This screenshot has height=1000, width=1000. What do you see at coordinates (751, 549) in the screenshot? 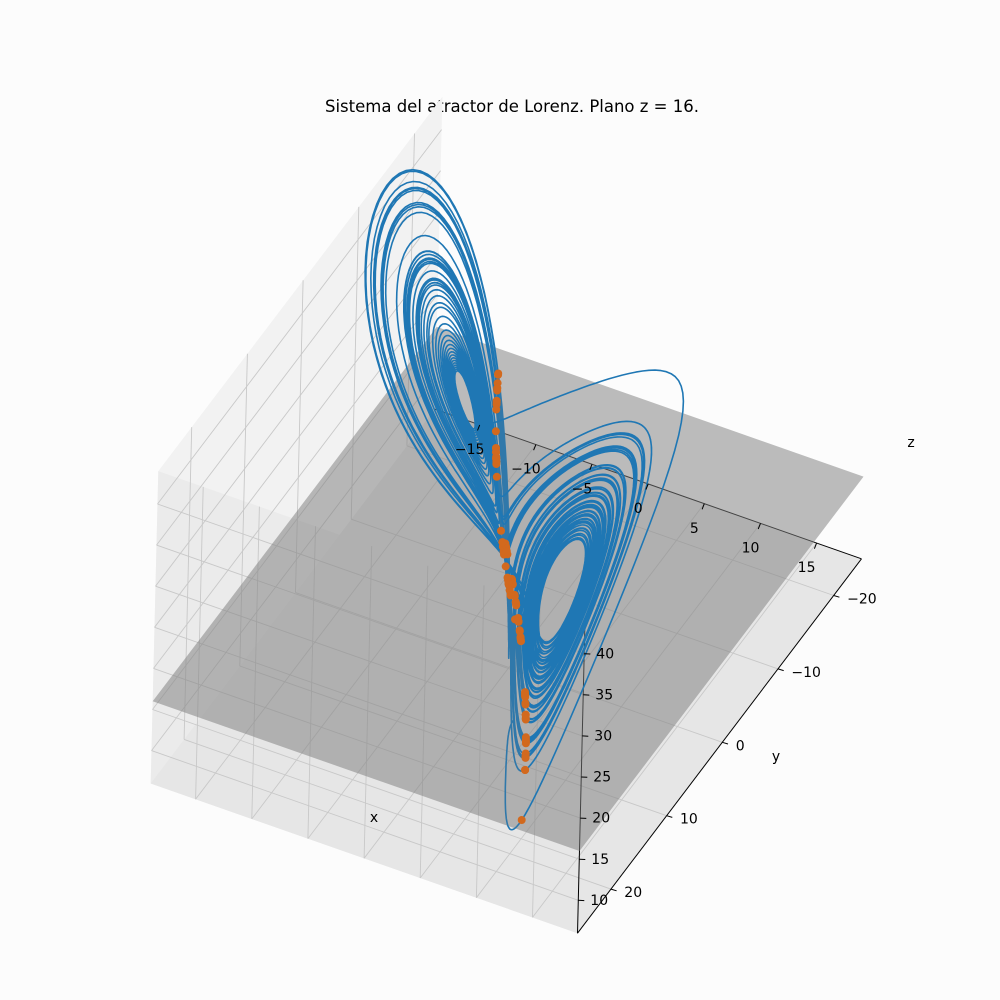
I see `x-tick-label: 10` at bounding box center [751, 549].